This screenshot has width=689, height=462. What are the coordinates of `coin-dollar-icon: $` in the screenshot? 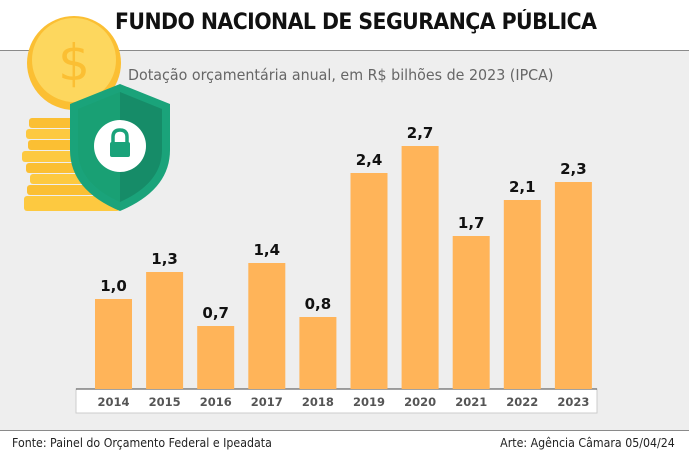 It's located at (74, 63).